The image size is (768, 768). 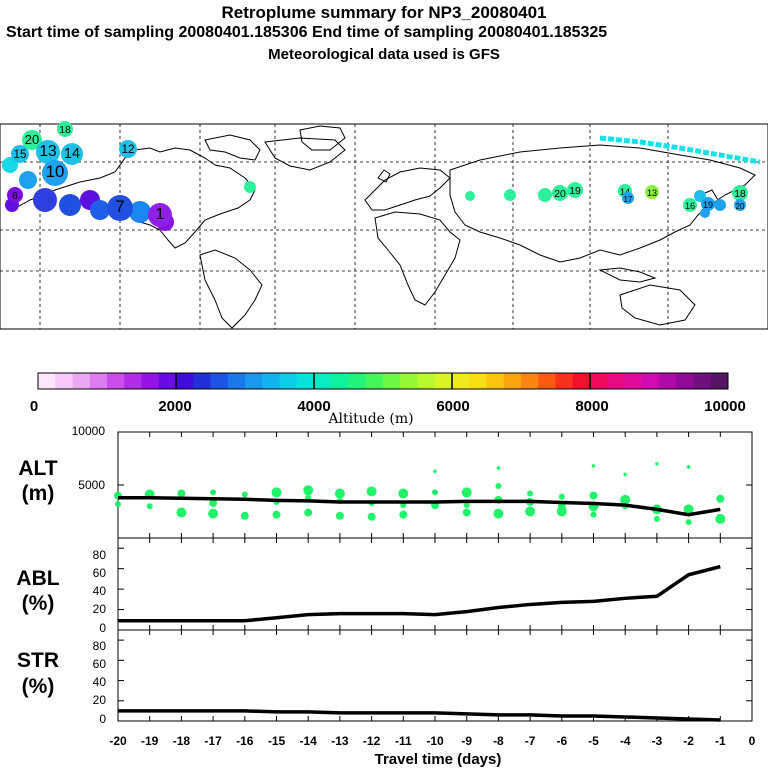 I want to click on x-tick-label: -20, so click(x=118, y=741).